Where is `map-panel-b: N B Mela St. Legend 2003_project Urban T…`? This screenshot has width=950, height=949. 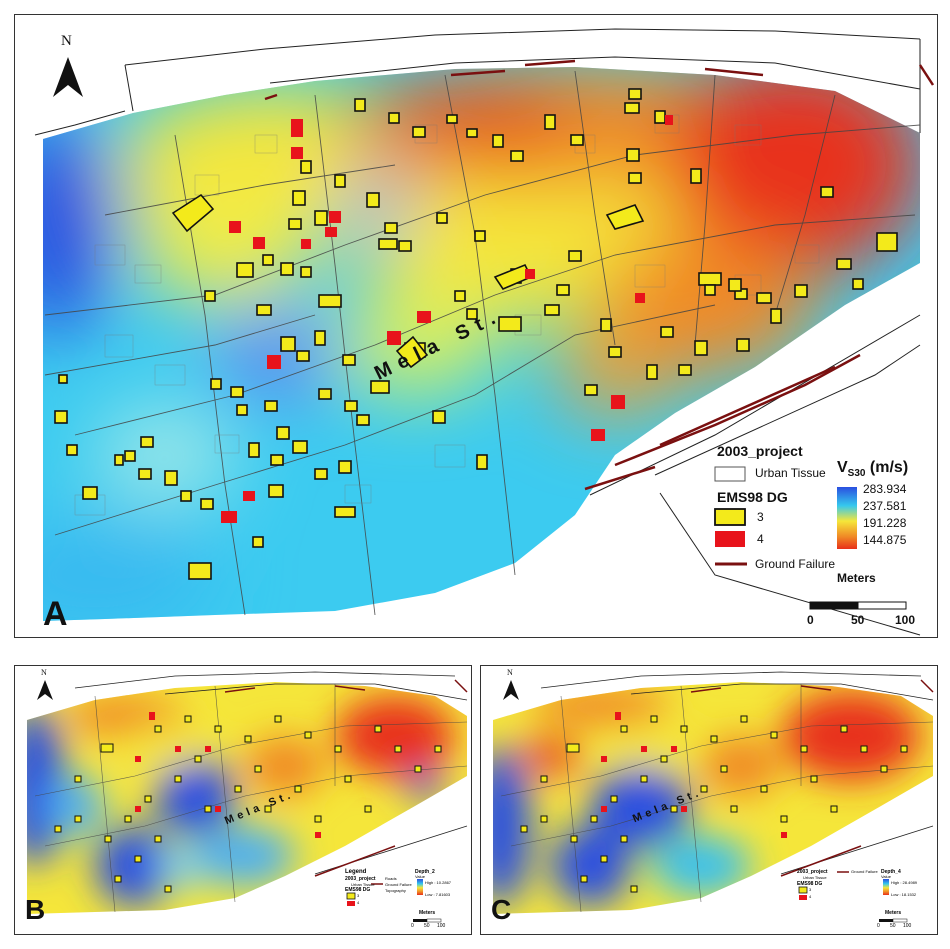 map-panel-b: N B Mela St. Legend 2003_project Urban T… is located at coordinates (243, 800).